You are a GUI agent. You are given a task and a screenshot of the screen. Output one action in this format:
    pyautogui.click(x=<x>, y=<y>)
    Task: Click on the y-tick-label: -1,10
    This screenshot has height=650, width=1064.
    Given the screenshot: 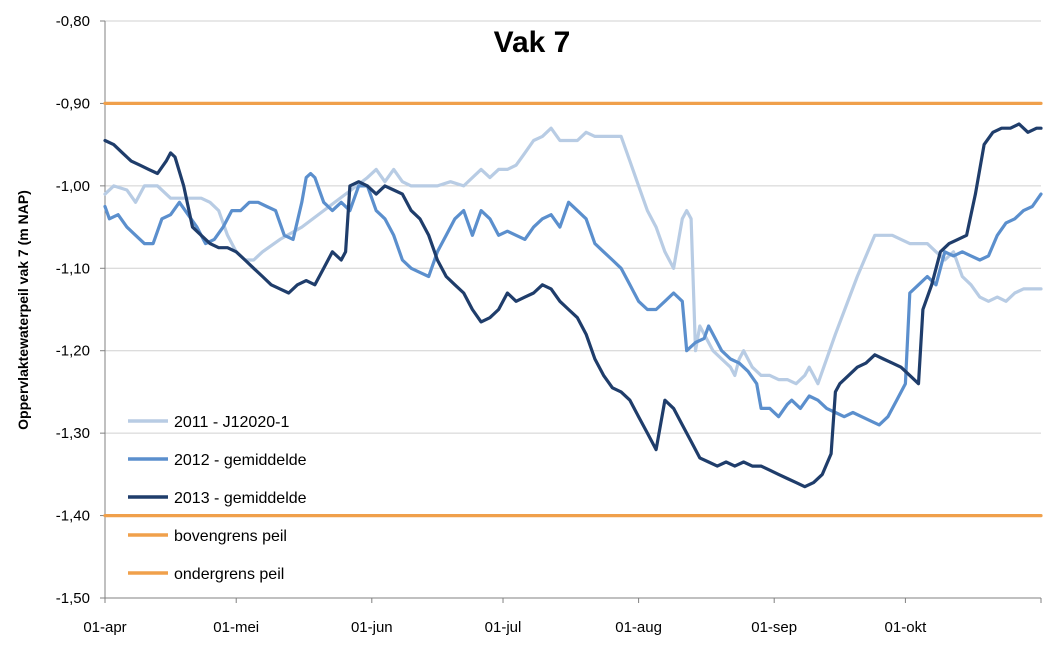 What is the action you would take?
    pyautogui.click(x=73, y=268)
    